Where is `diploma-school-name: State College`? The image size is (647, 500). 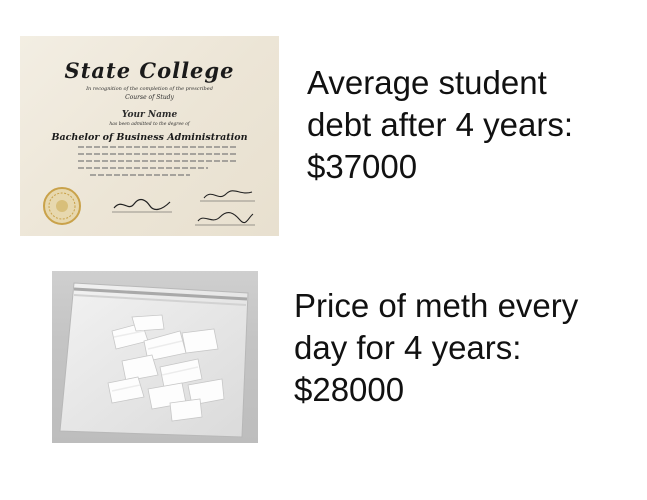 diploma-school-name: State College is located at coordinates (149, 70).